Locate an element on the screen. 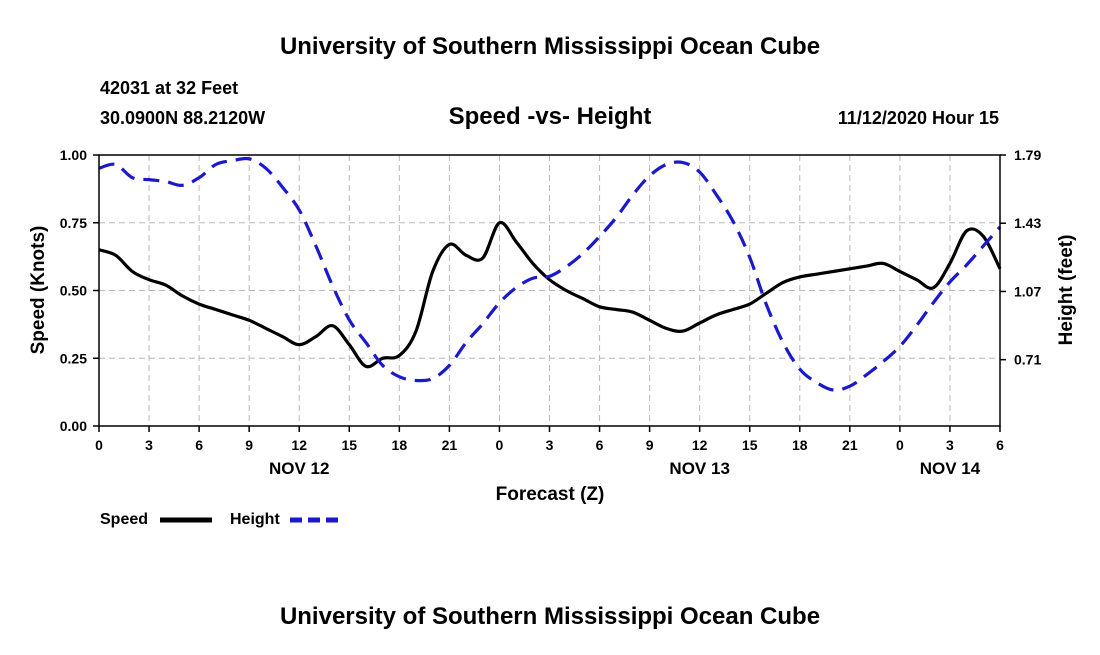  legend-height-label: Height is located at coordinates (255, 519).